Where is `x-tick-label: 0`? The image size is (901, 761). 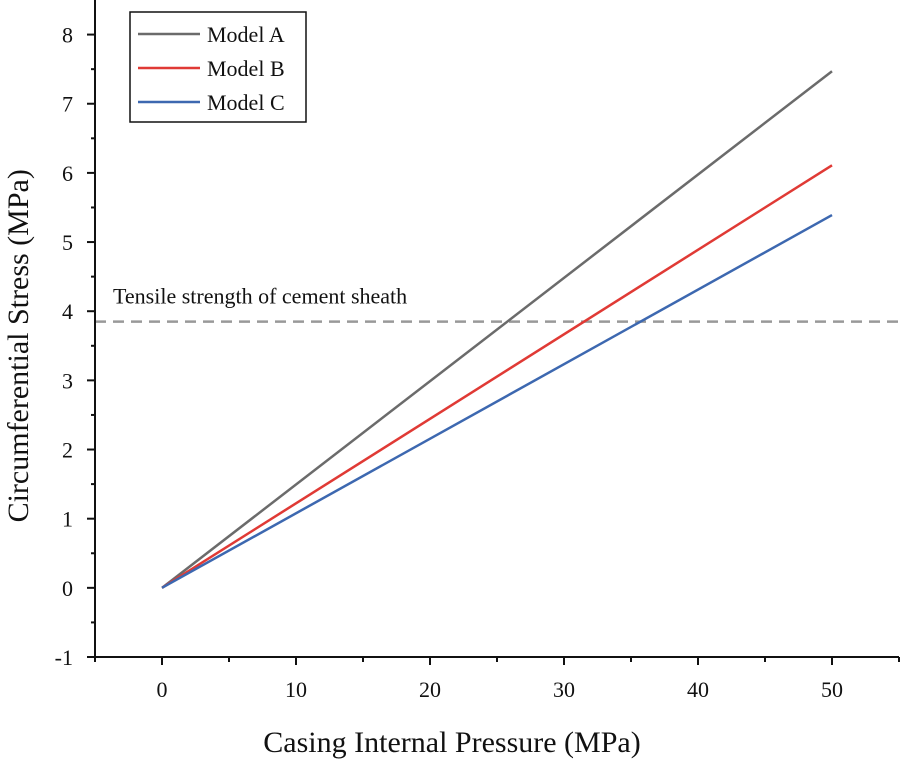 x-tick-label: 0 is located at coordinates (162, 689).